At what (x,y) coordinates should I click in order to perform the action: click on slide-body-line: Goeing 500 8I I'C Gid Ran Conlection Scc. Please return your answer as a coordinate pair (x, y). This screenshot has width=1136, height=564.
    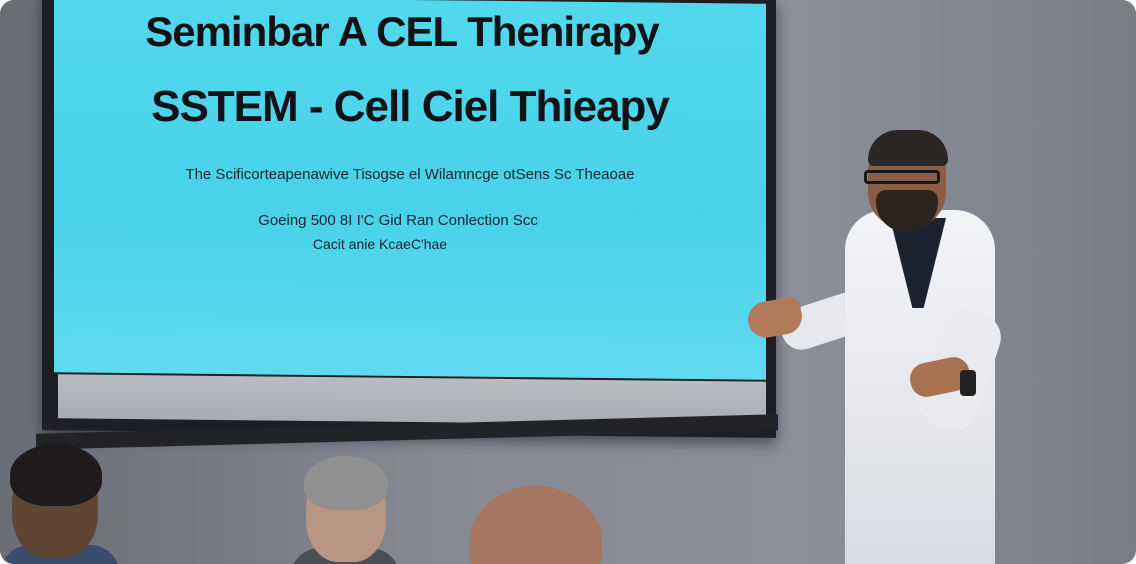
    Looking at the image, I should click on (398, 220).